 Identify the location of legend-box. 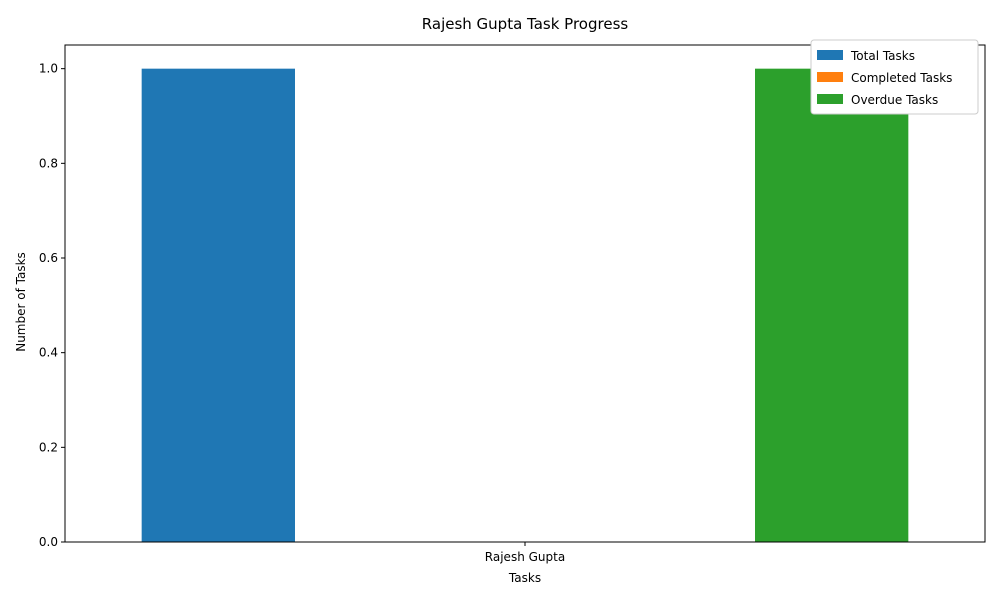
(894, 77).